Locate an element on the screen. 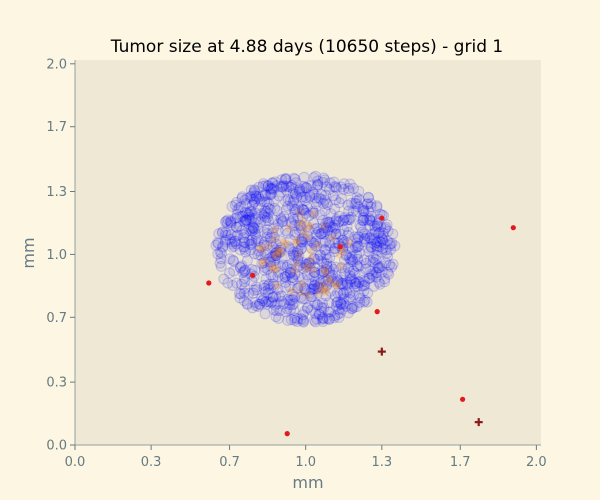  red-dot-point is located at coordinates (287, 434).